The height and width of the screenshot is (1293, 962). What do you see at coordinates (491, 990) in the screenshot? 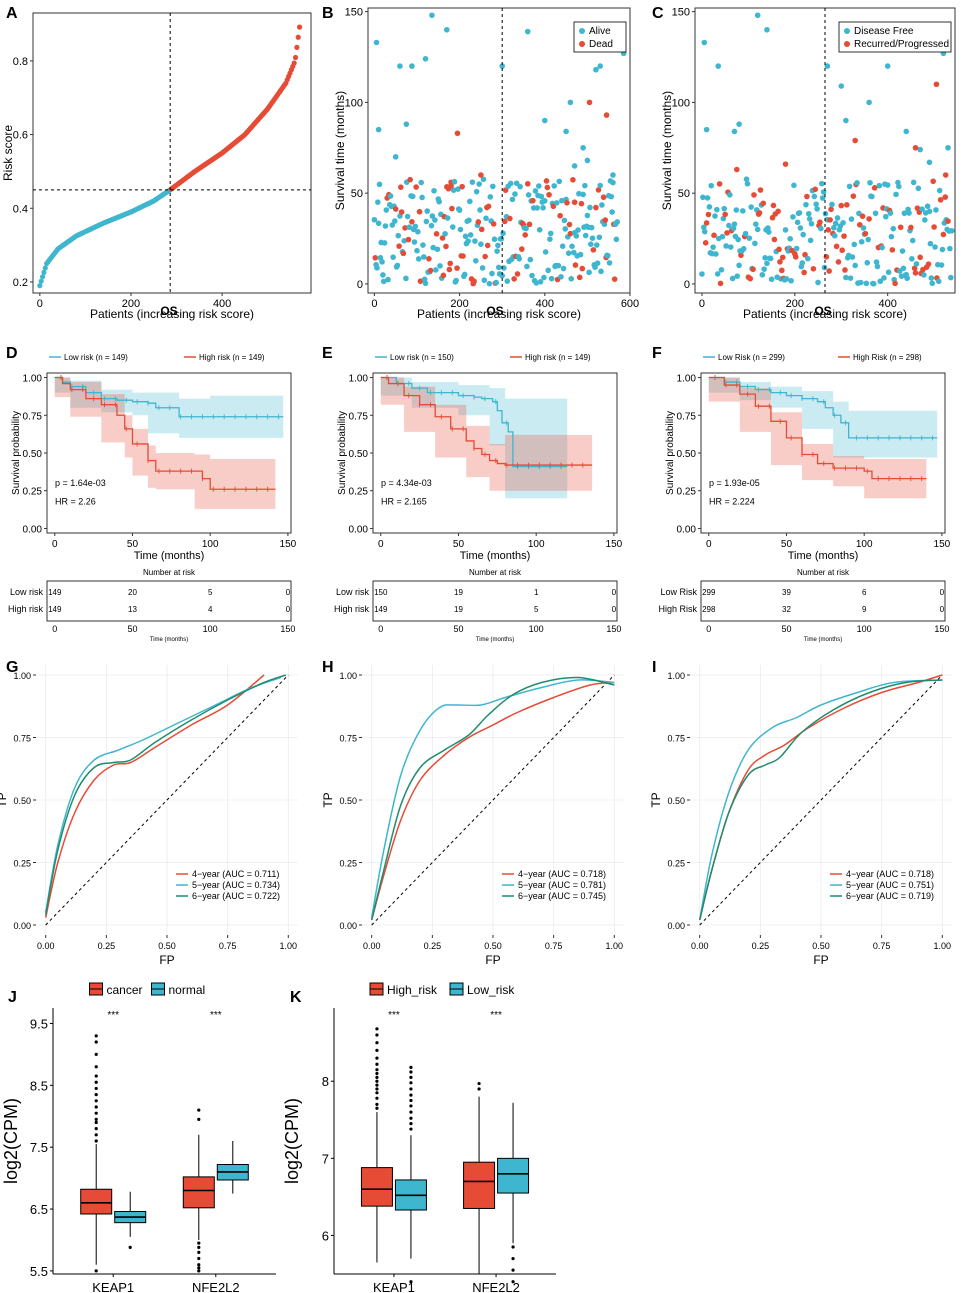
I see `legend-label: Low_risk` at bounding box center [491, 990].